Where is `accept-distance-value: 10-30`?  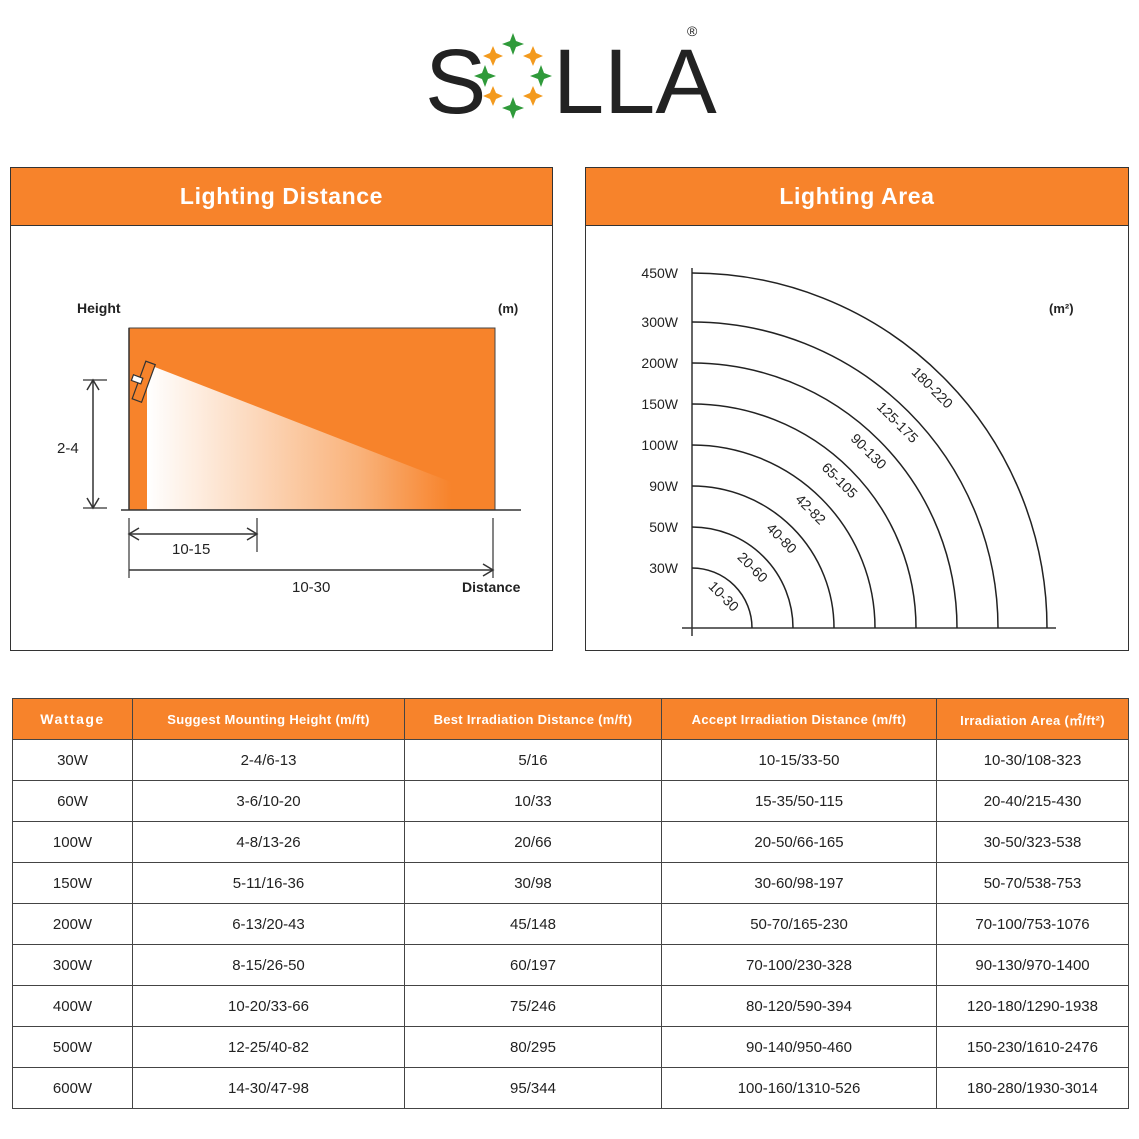
accept-distance-value: 10-30 is located at coordinates (311, 587).